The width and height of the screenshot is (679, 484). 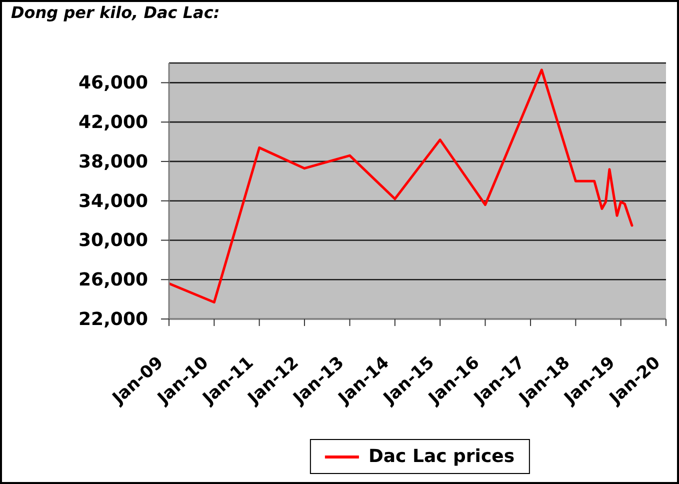 What do you see at coordinates (113, 83) in the screenshot?
I see `y-tick-label: 46,000` at bounding box center [113, 83].